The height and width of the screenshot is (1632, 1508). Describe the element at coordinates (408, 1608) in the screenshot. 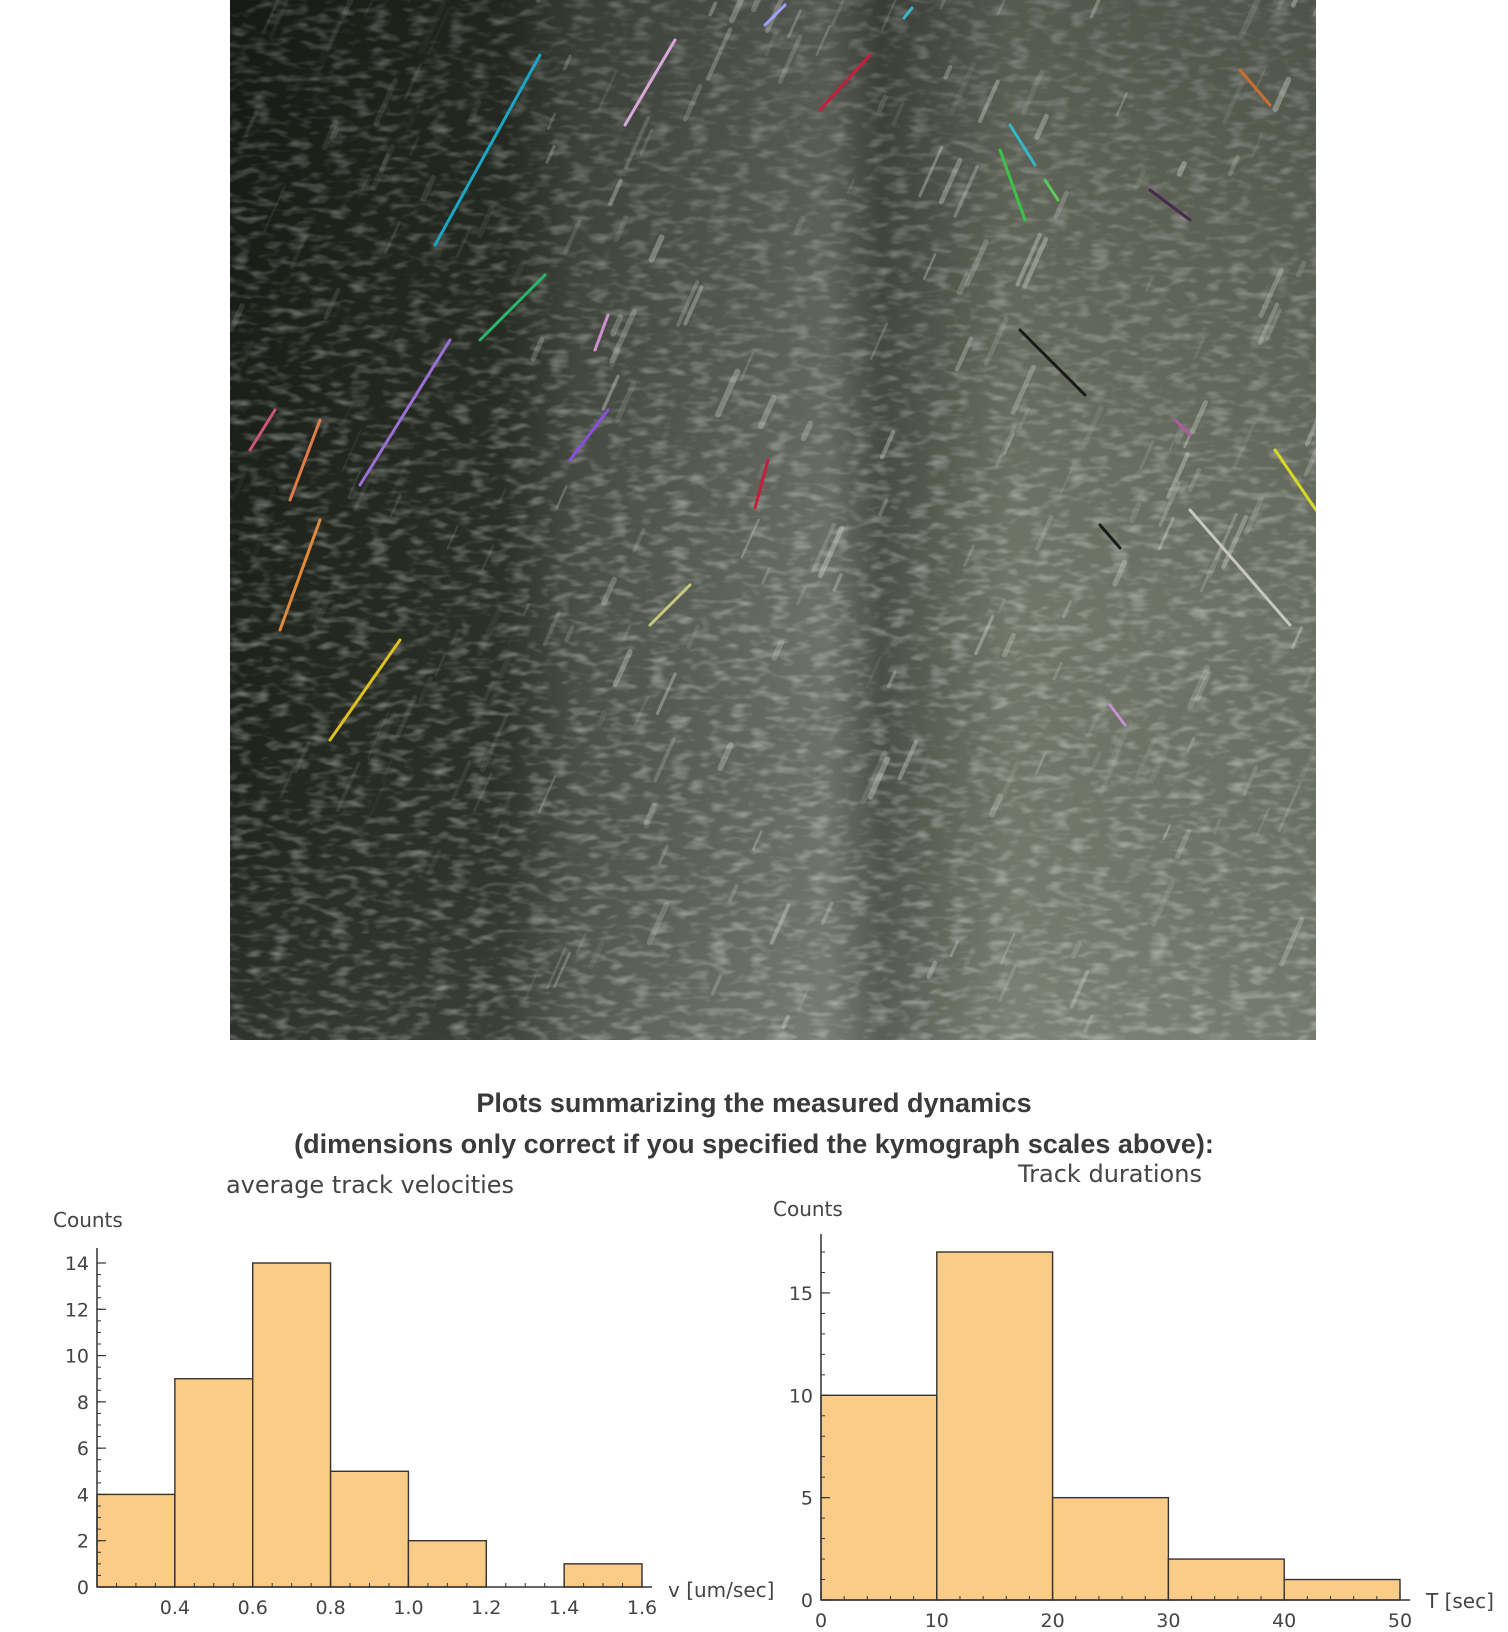

I see `velocity-xtick-label-3: 1.0` at that location.